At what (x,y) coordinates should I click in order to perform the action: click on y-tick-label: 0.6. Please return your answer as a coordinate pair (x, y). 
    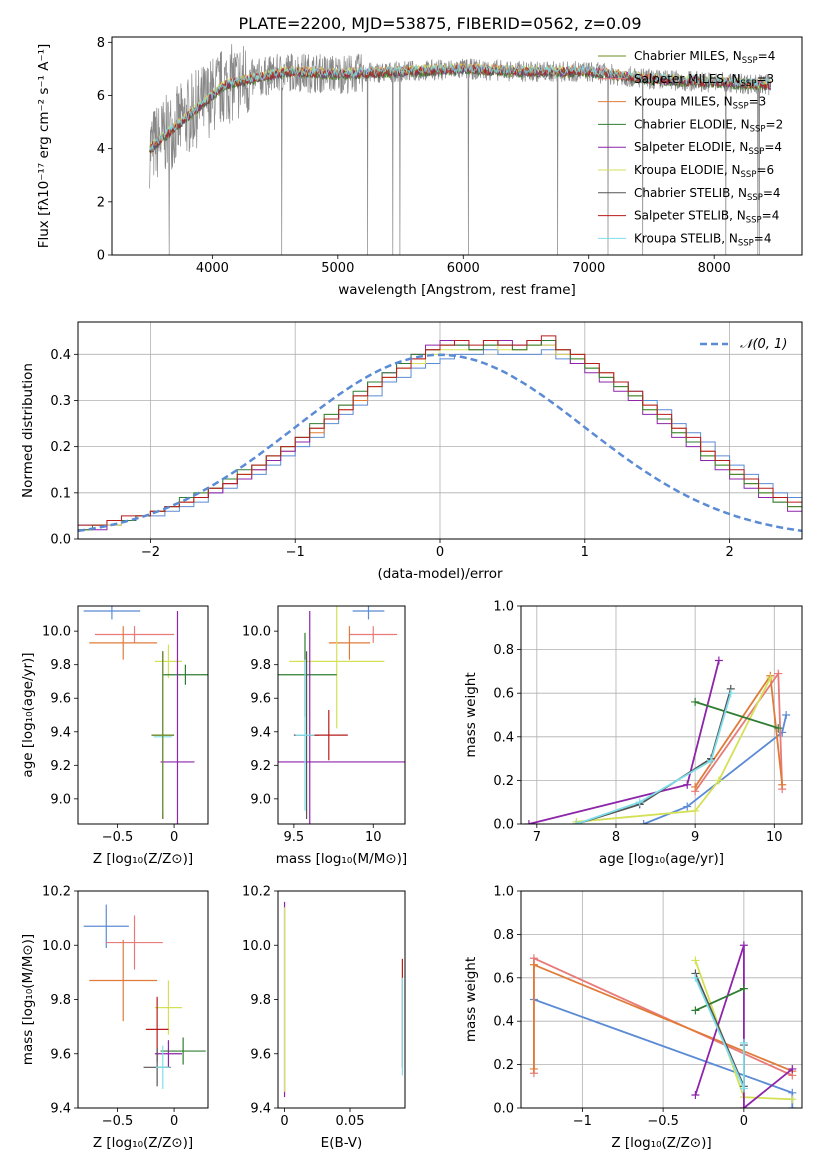
    Looking at the image, I should click on (503, 978).